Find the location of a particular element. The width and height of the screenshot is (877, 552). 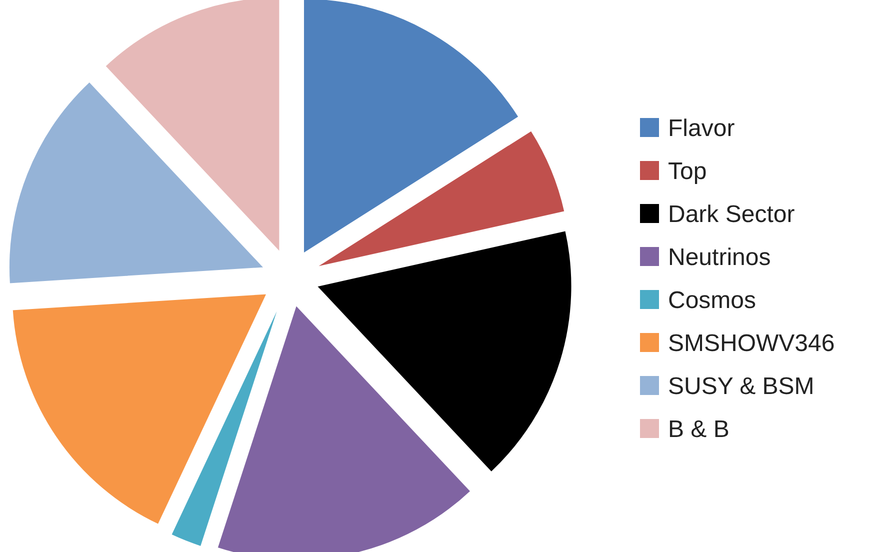

legend-label: Top is located at coordinates (687, 171).